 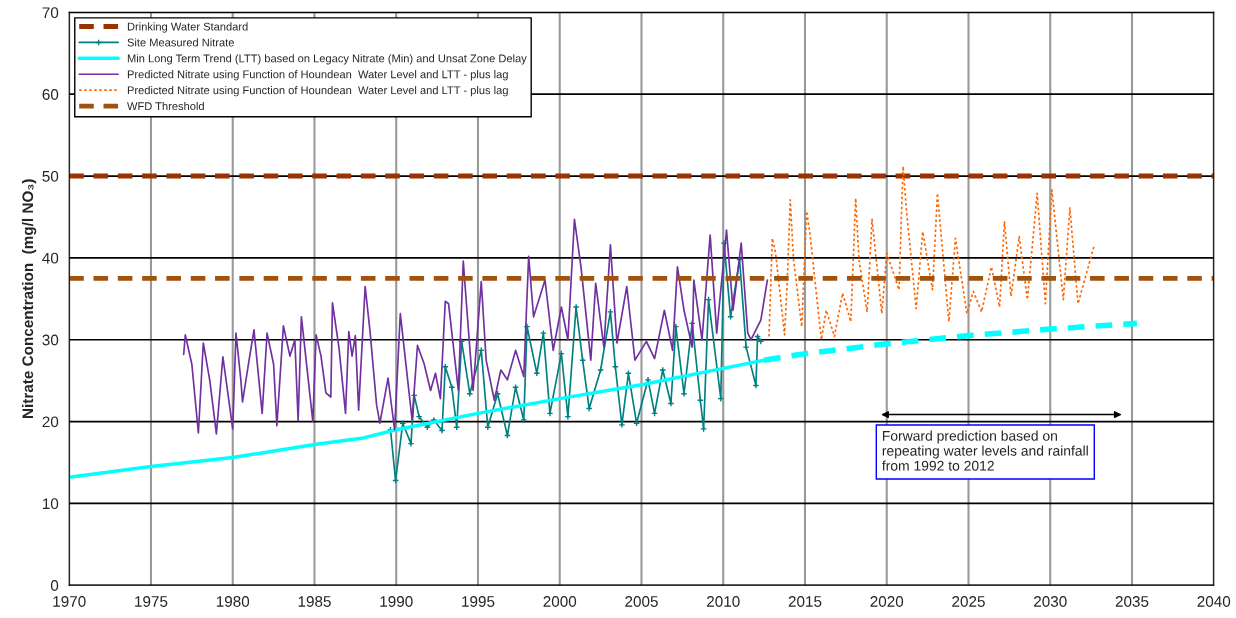 I want to click on x-tick-label: 1995, so click(x=478, y=601).